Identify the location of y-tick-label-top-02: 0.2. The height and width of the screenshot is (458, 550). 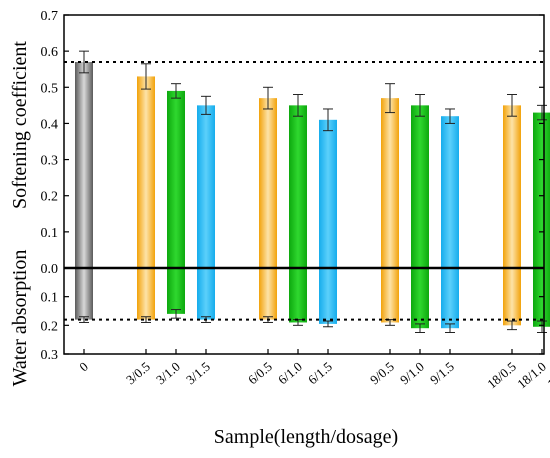
(50, 197).